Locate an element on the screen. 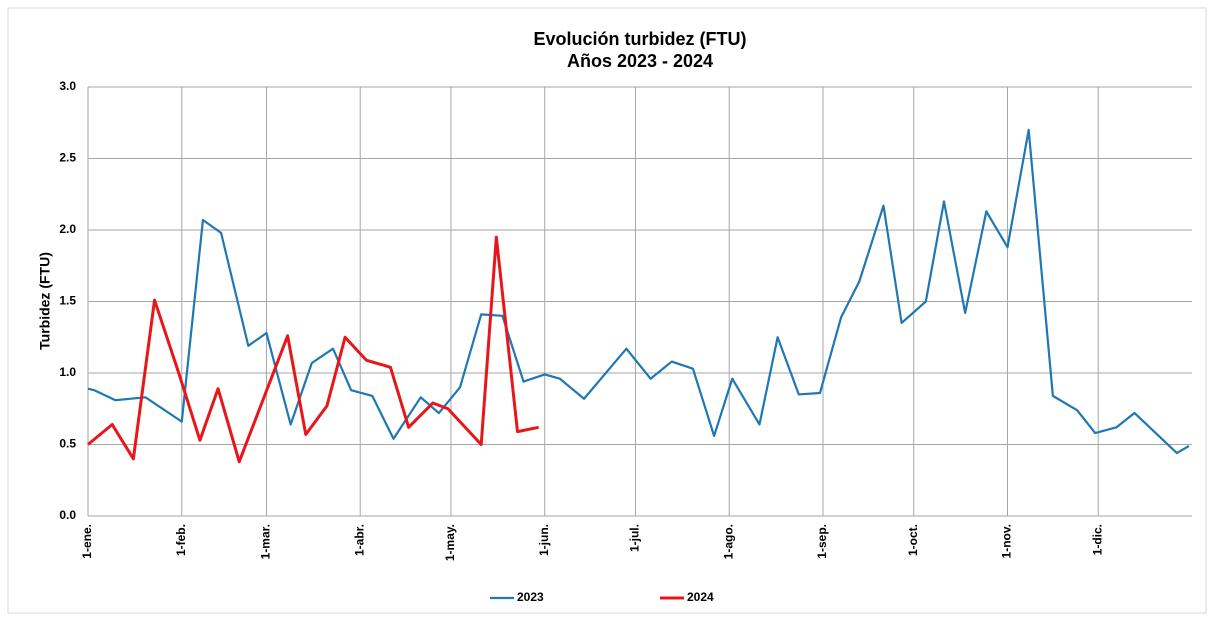 This screenshot has height=621, width=1214. x-tick-label: 1-mar. is located at coordinates (266, 541).